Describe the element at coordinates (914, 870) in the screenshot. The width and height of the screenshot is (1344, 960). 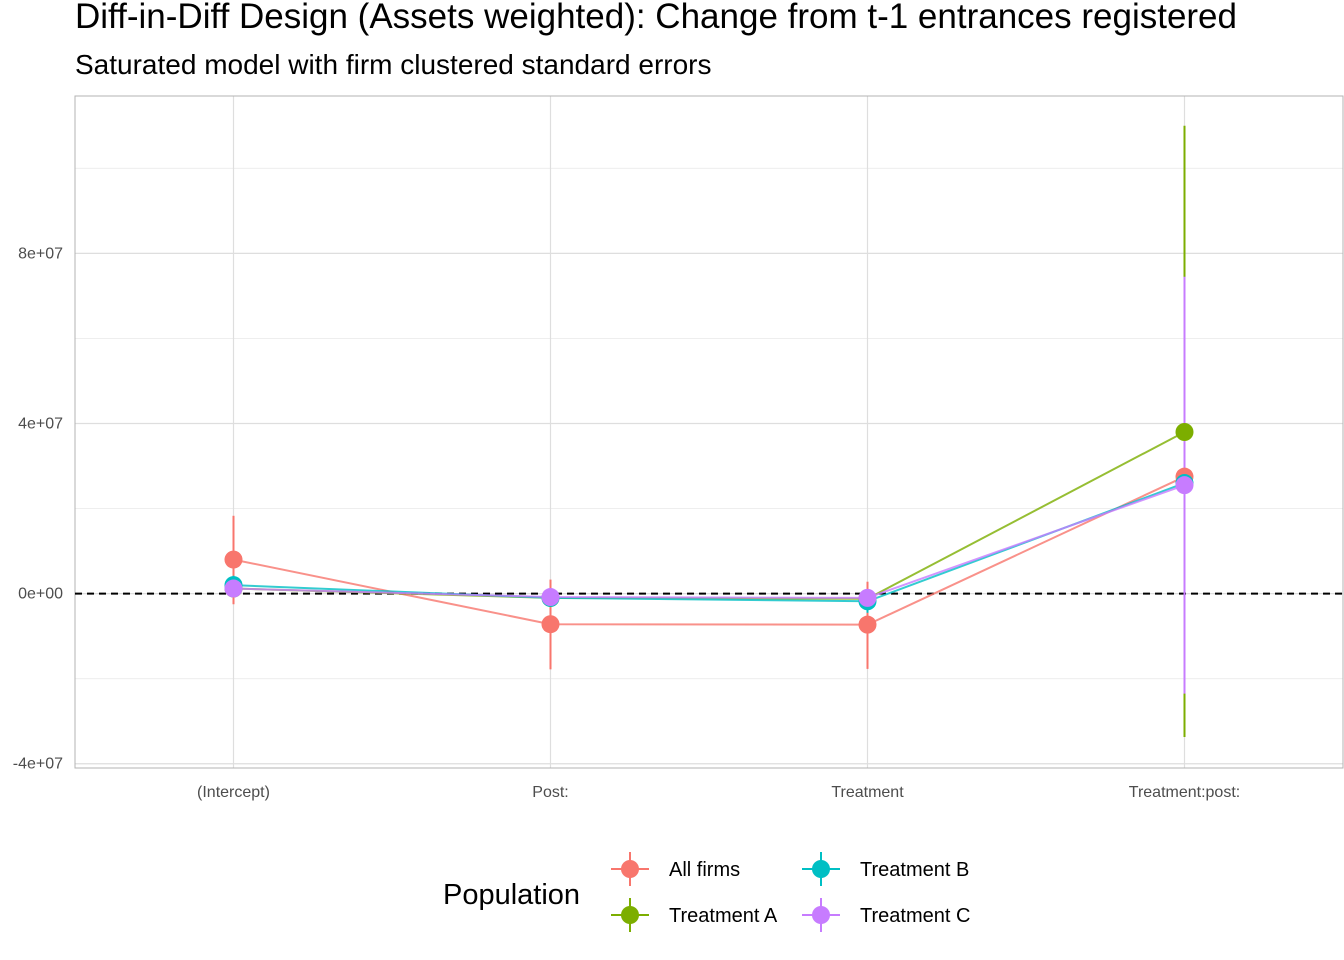
I see `legend-label: Treatment B` at that location.